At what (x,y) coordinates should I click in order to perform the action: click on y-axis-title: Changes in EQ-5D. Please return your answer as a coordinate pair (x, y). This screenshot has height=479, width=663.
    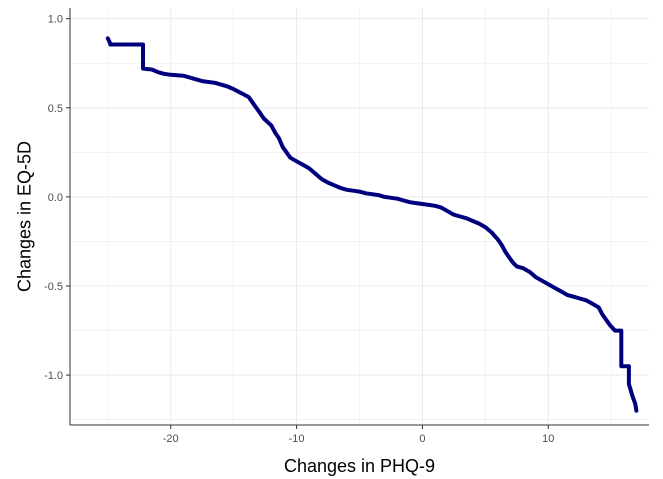
    Looking at the image, I should click on (24, 216).